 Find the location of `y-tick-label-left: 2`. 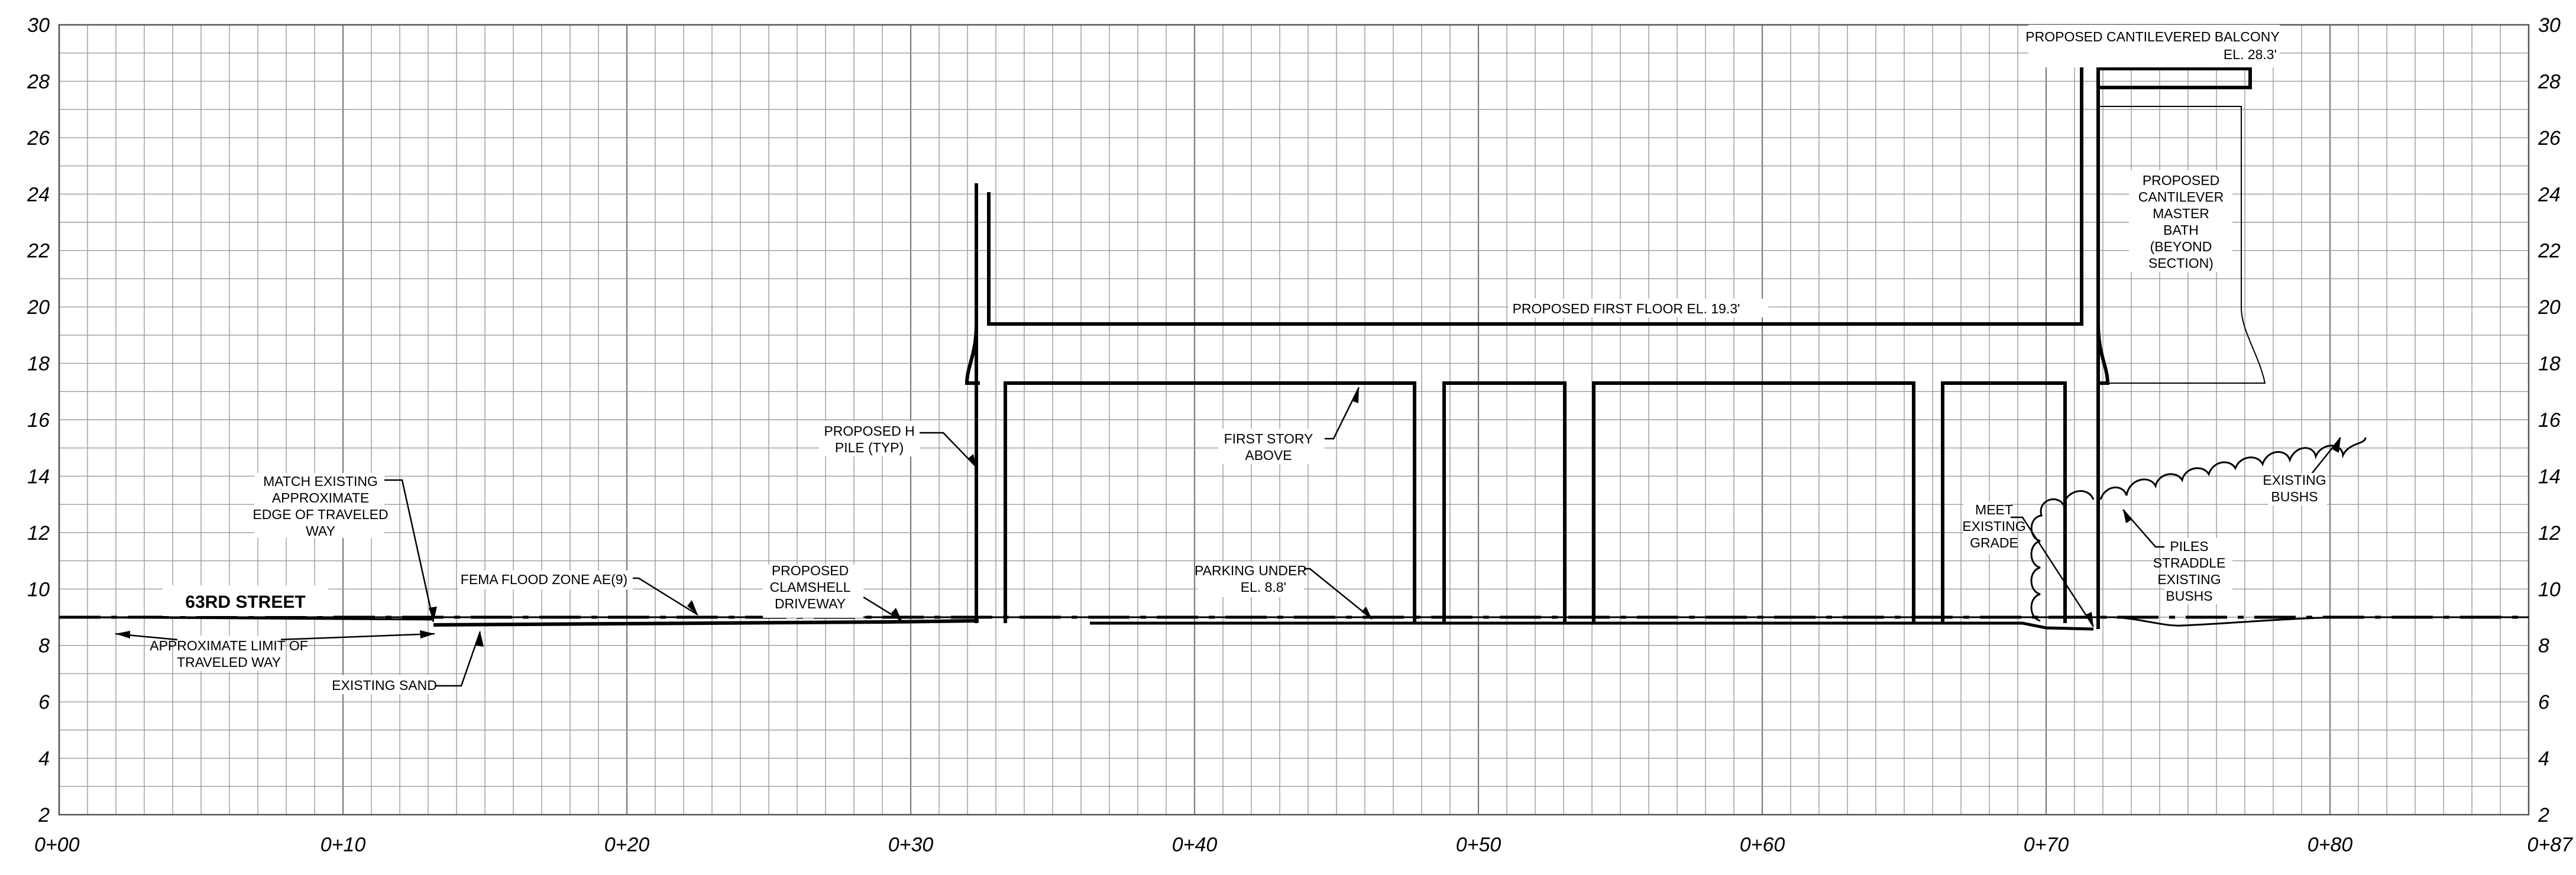

y-tick-label-left: 2 is located at coordinates (44, 816).